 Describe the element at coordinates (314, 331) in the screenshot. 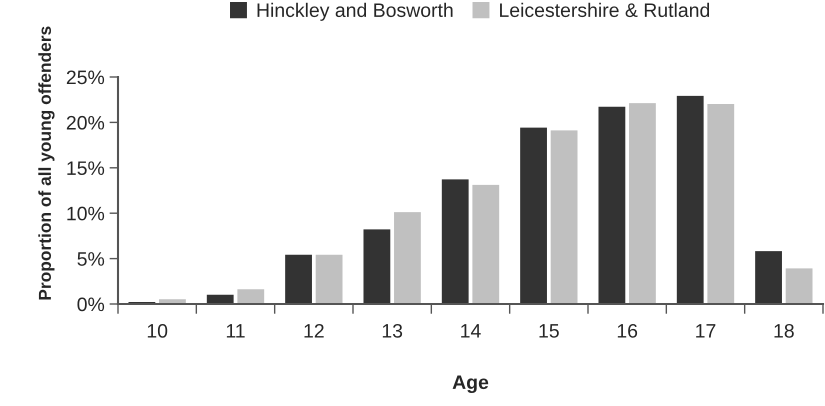

I see `x-tick-label: 12` at that location.